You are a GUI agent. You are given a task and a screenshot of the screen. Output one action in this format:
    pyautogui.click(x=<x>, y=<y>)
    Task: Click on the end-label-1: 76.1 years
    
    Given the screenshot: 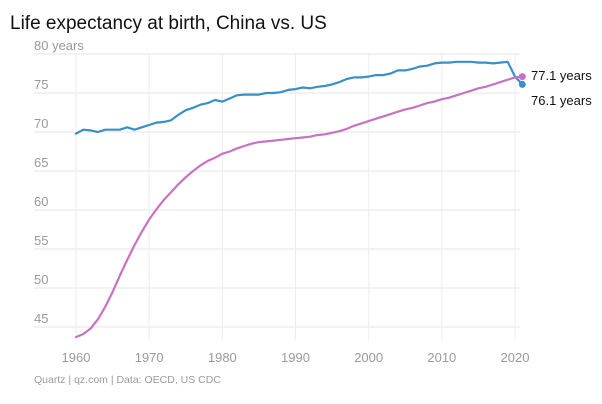 What is the action you would take?
    pyautogui.click(x=561, y=100)
    